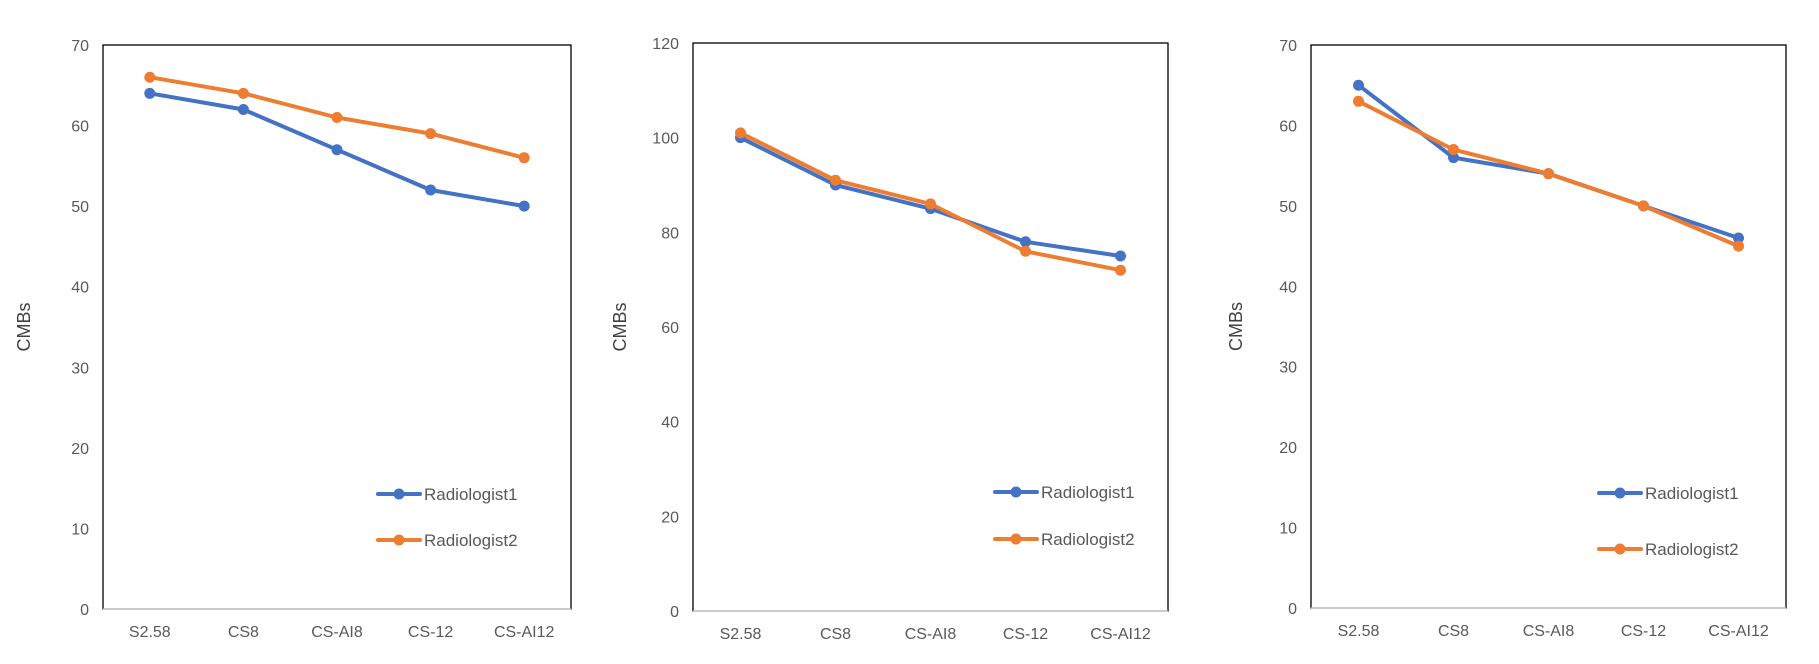  I want to click on y-tick-label: 120, so click(665, 44).